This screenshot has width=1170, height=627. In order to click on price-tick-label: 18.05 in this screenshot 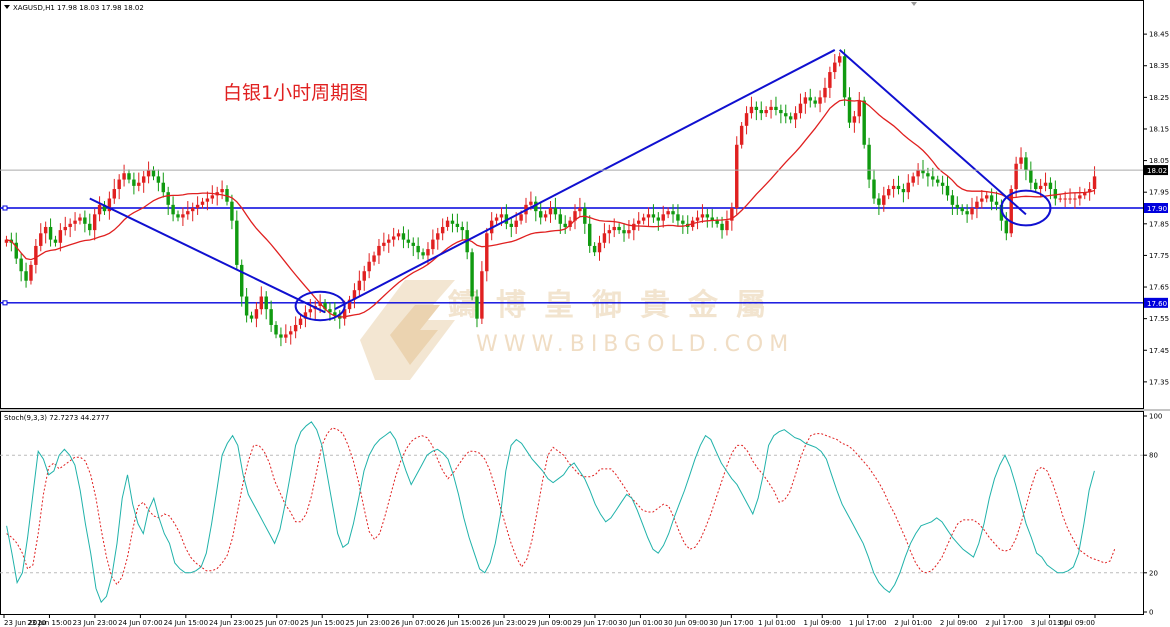, I will do `click(1159, 161)`.